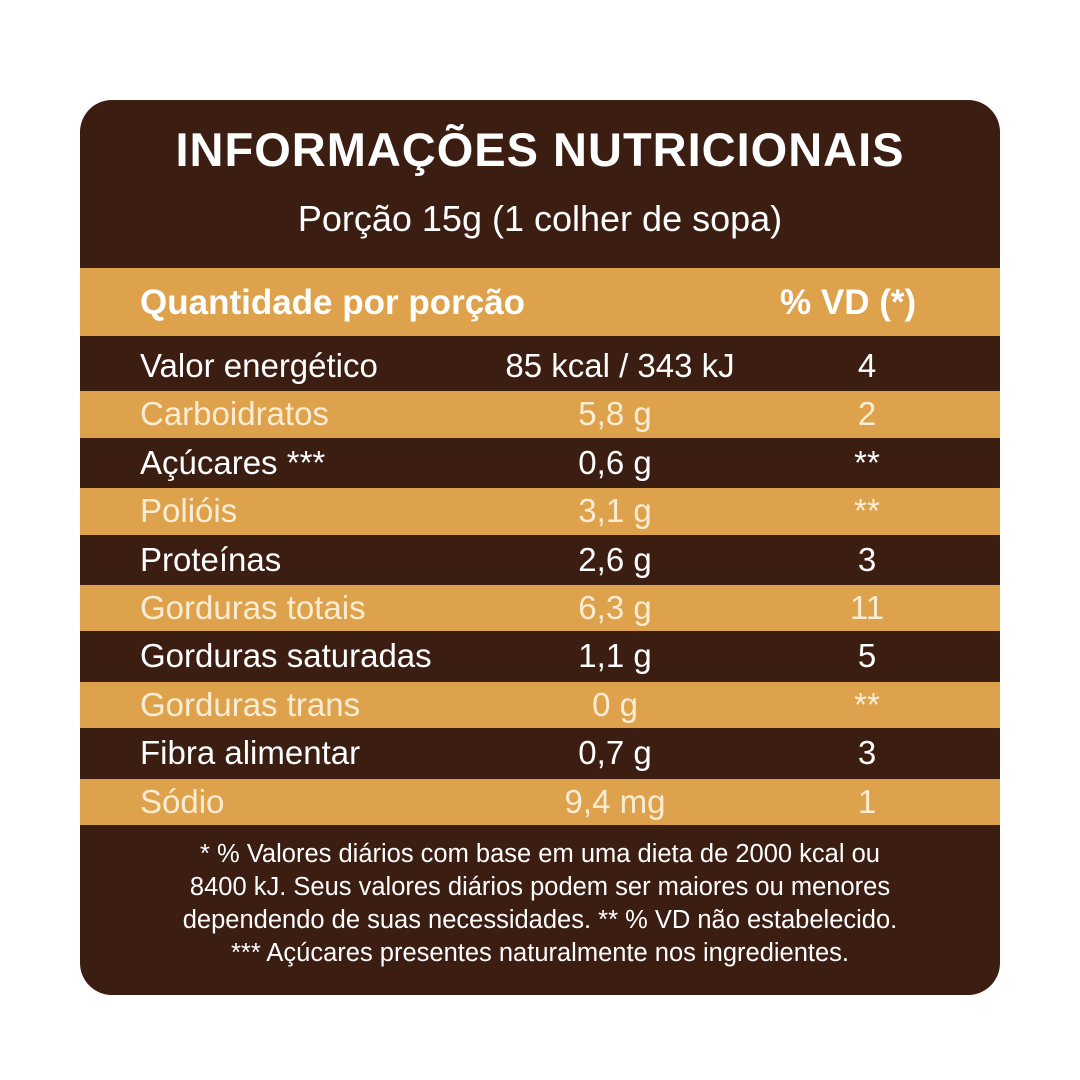  Describe the element at coordinates (867, 656) in the screenshot. I see `row-vd: 5` at that location.